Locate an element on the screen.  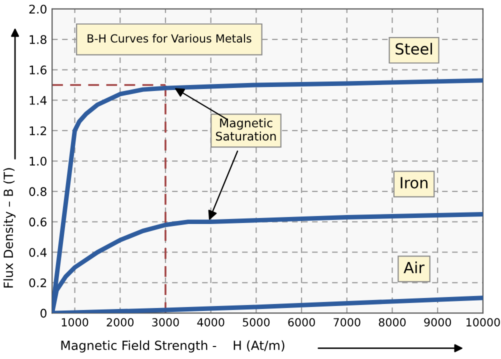
x-tick-label: 6000 is located at coordinates (301, 322).